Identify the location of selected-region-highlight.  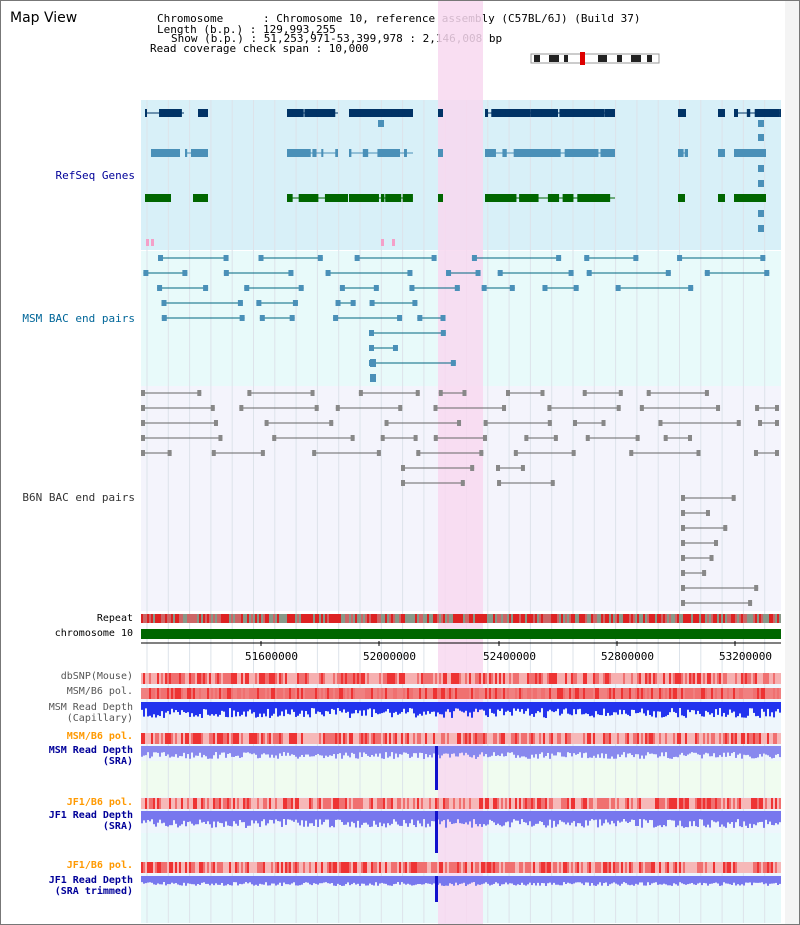
(460, 462).